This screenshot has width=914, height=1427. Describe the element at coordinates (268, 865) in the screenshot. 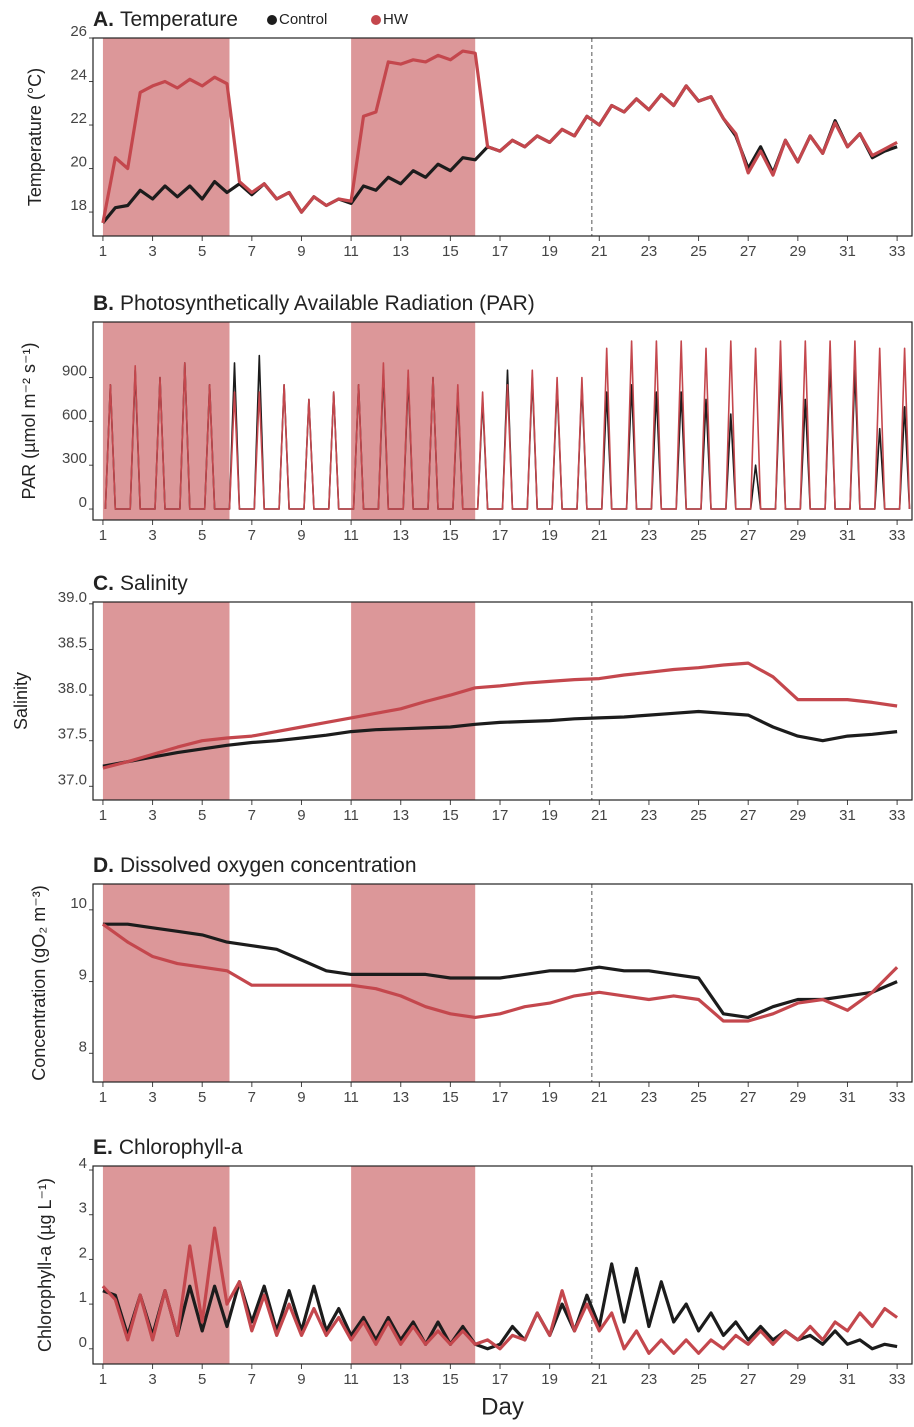

I see `panel-title-text: Dissolved oxygen concentration` at that location.